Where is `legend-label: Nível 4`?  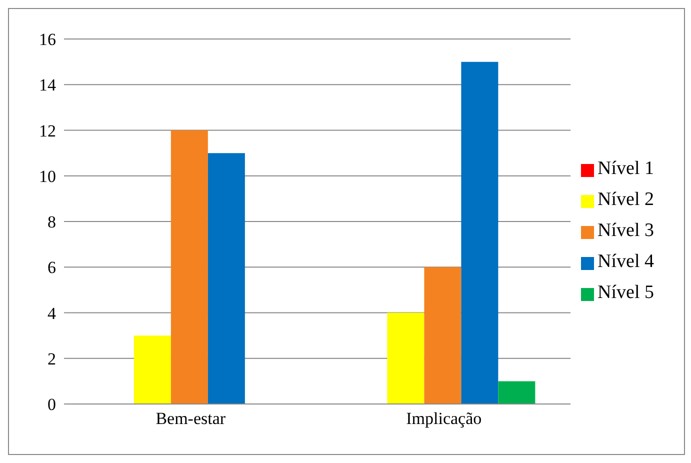
legend-label: Nível 4 is located at coordinates (626, 261).